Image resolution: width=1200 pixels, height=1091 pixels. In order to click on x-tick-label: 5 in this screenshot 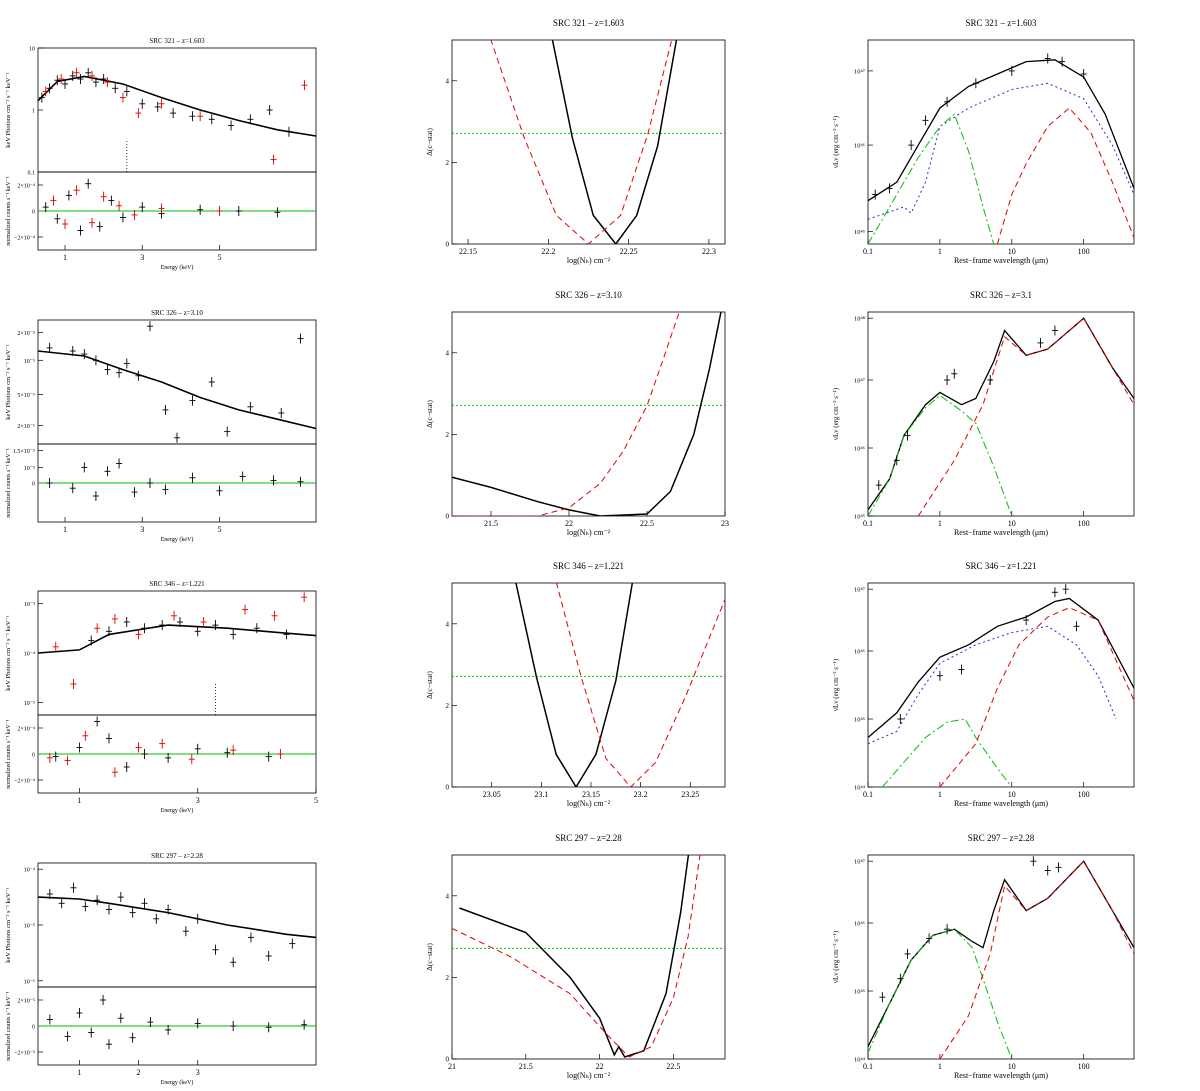, I will do `click(219, 257)`.